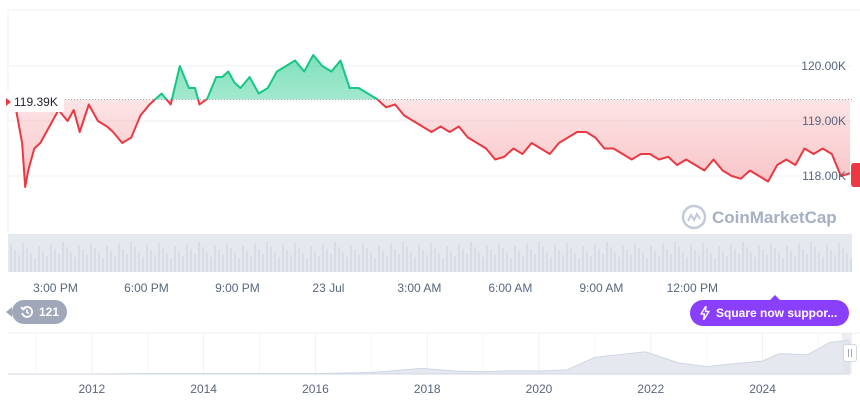 The image size is (860, 401). Describe the element at coordinates (539, 389) in the screenshot. I see `navigator-tick-label: 2020` at that location.